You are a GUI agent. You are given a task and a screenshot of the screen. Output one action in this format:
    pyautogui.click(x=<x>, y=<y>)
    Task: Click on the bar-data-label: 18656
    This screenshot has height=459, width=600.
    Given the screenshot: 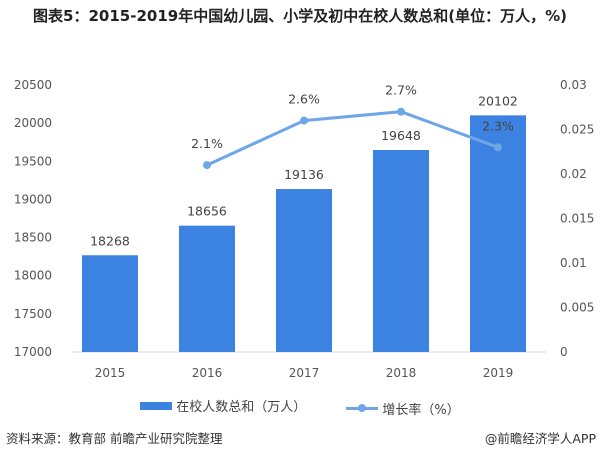 What is the action you would take?
    pyautogui.click(x=207, y=211)
    